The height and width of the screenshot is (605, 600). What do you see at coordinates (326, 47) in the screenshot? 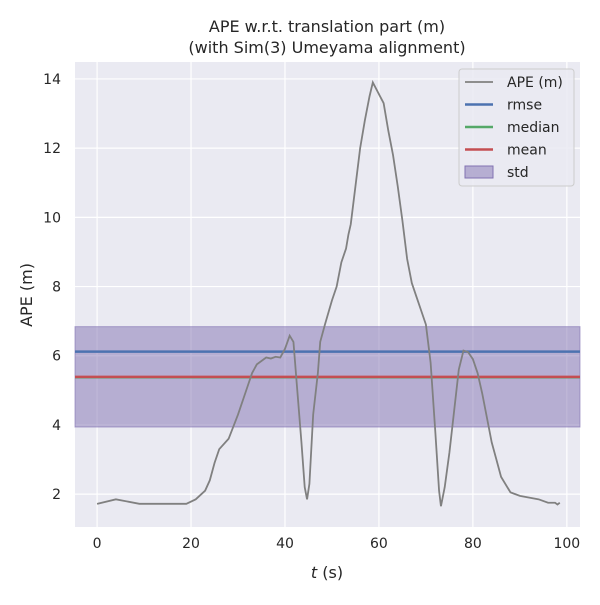
I see `chart-subtitle: (with Sim(3) Umeyama alignment)` at bounding box center [326, 47].